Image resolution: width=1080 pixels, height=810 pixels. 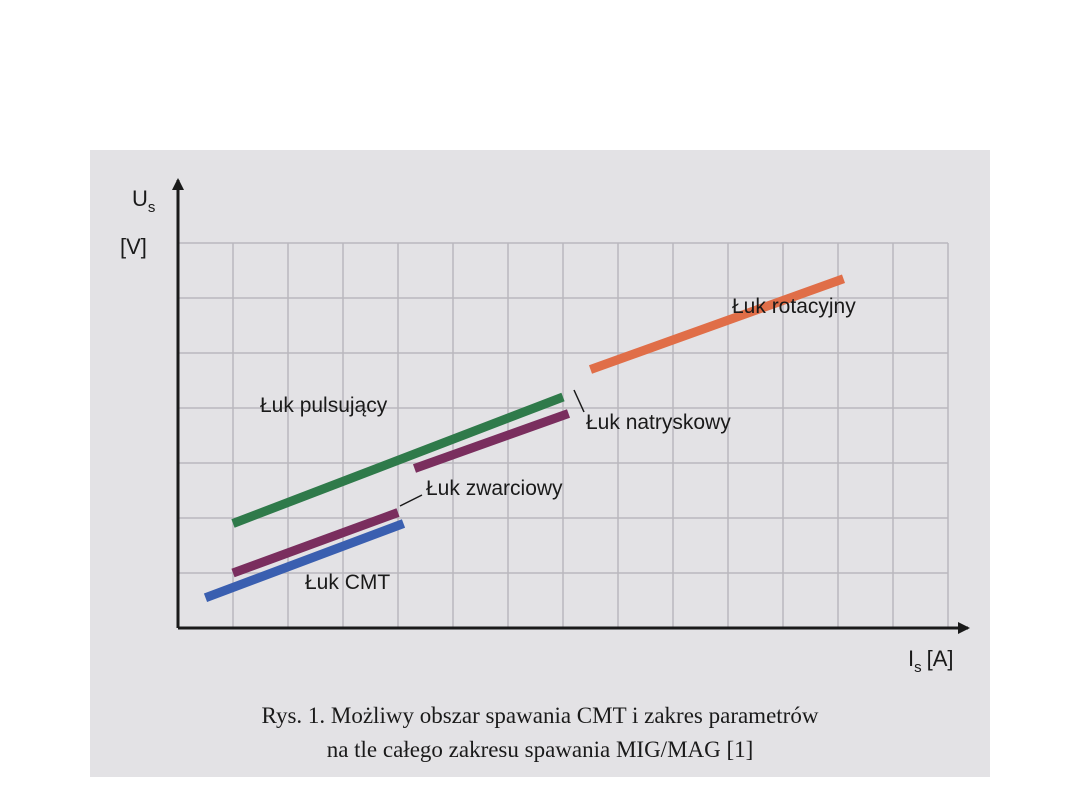 I want to click on series-label-zwarciowy: Łuk zwarciowy, so click(x=494, y=488).